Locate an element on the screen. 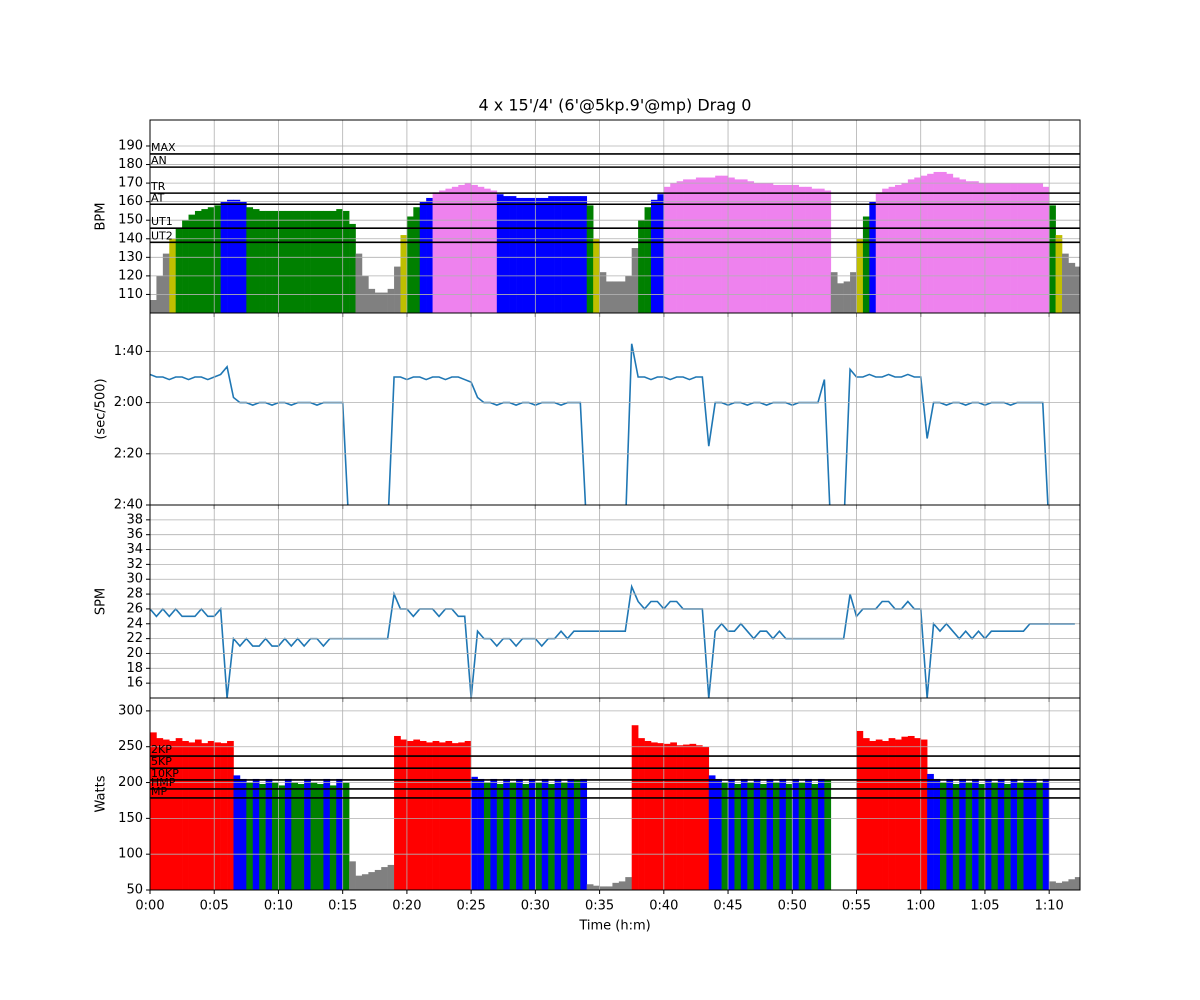 Image resolution: width=1200 pixels, height=1000 pixels. zone-label: UT1 is located at coordinates (162, 221).